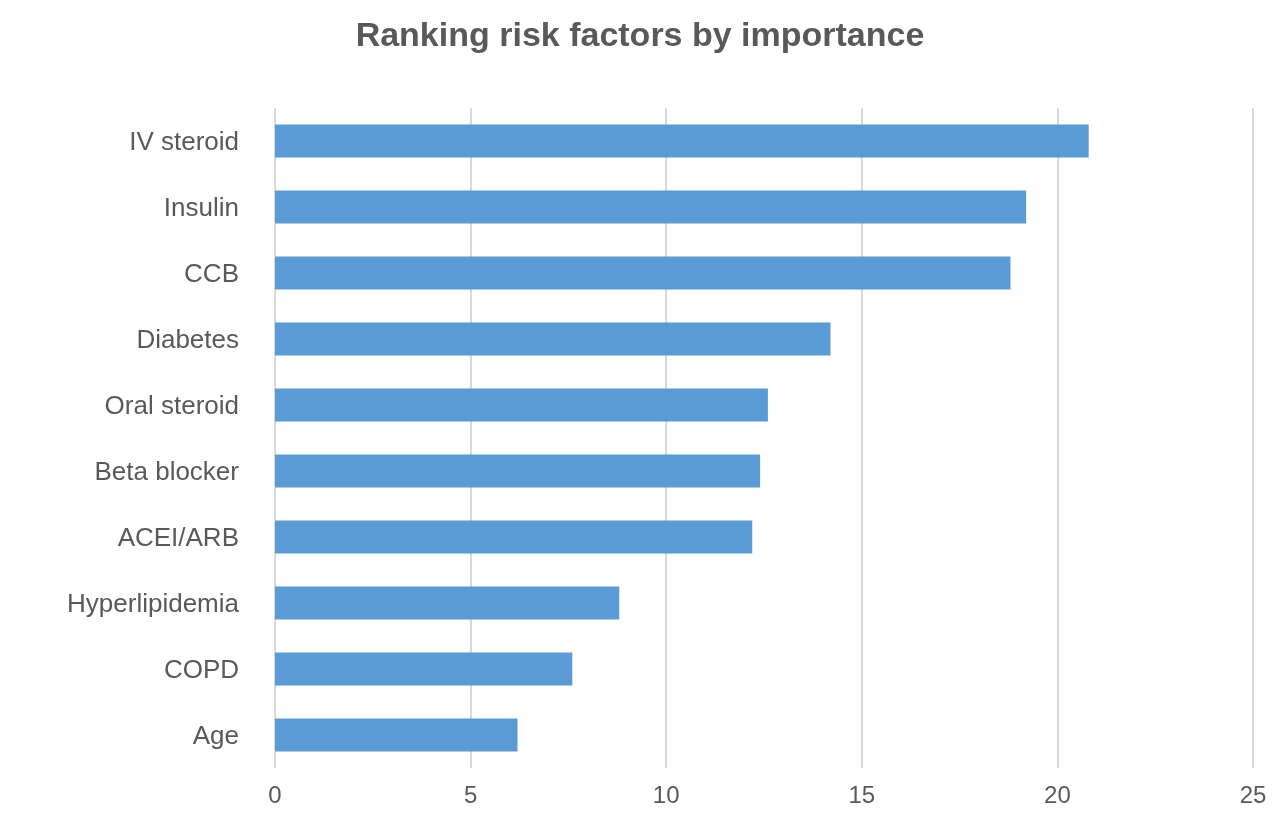 The height and width of the screenshot is (823, 1280). What do you see at coordinates (201, 669) in the screenshot?
I see `y-tick-label: COPD` at bounding box center [201, 669].